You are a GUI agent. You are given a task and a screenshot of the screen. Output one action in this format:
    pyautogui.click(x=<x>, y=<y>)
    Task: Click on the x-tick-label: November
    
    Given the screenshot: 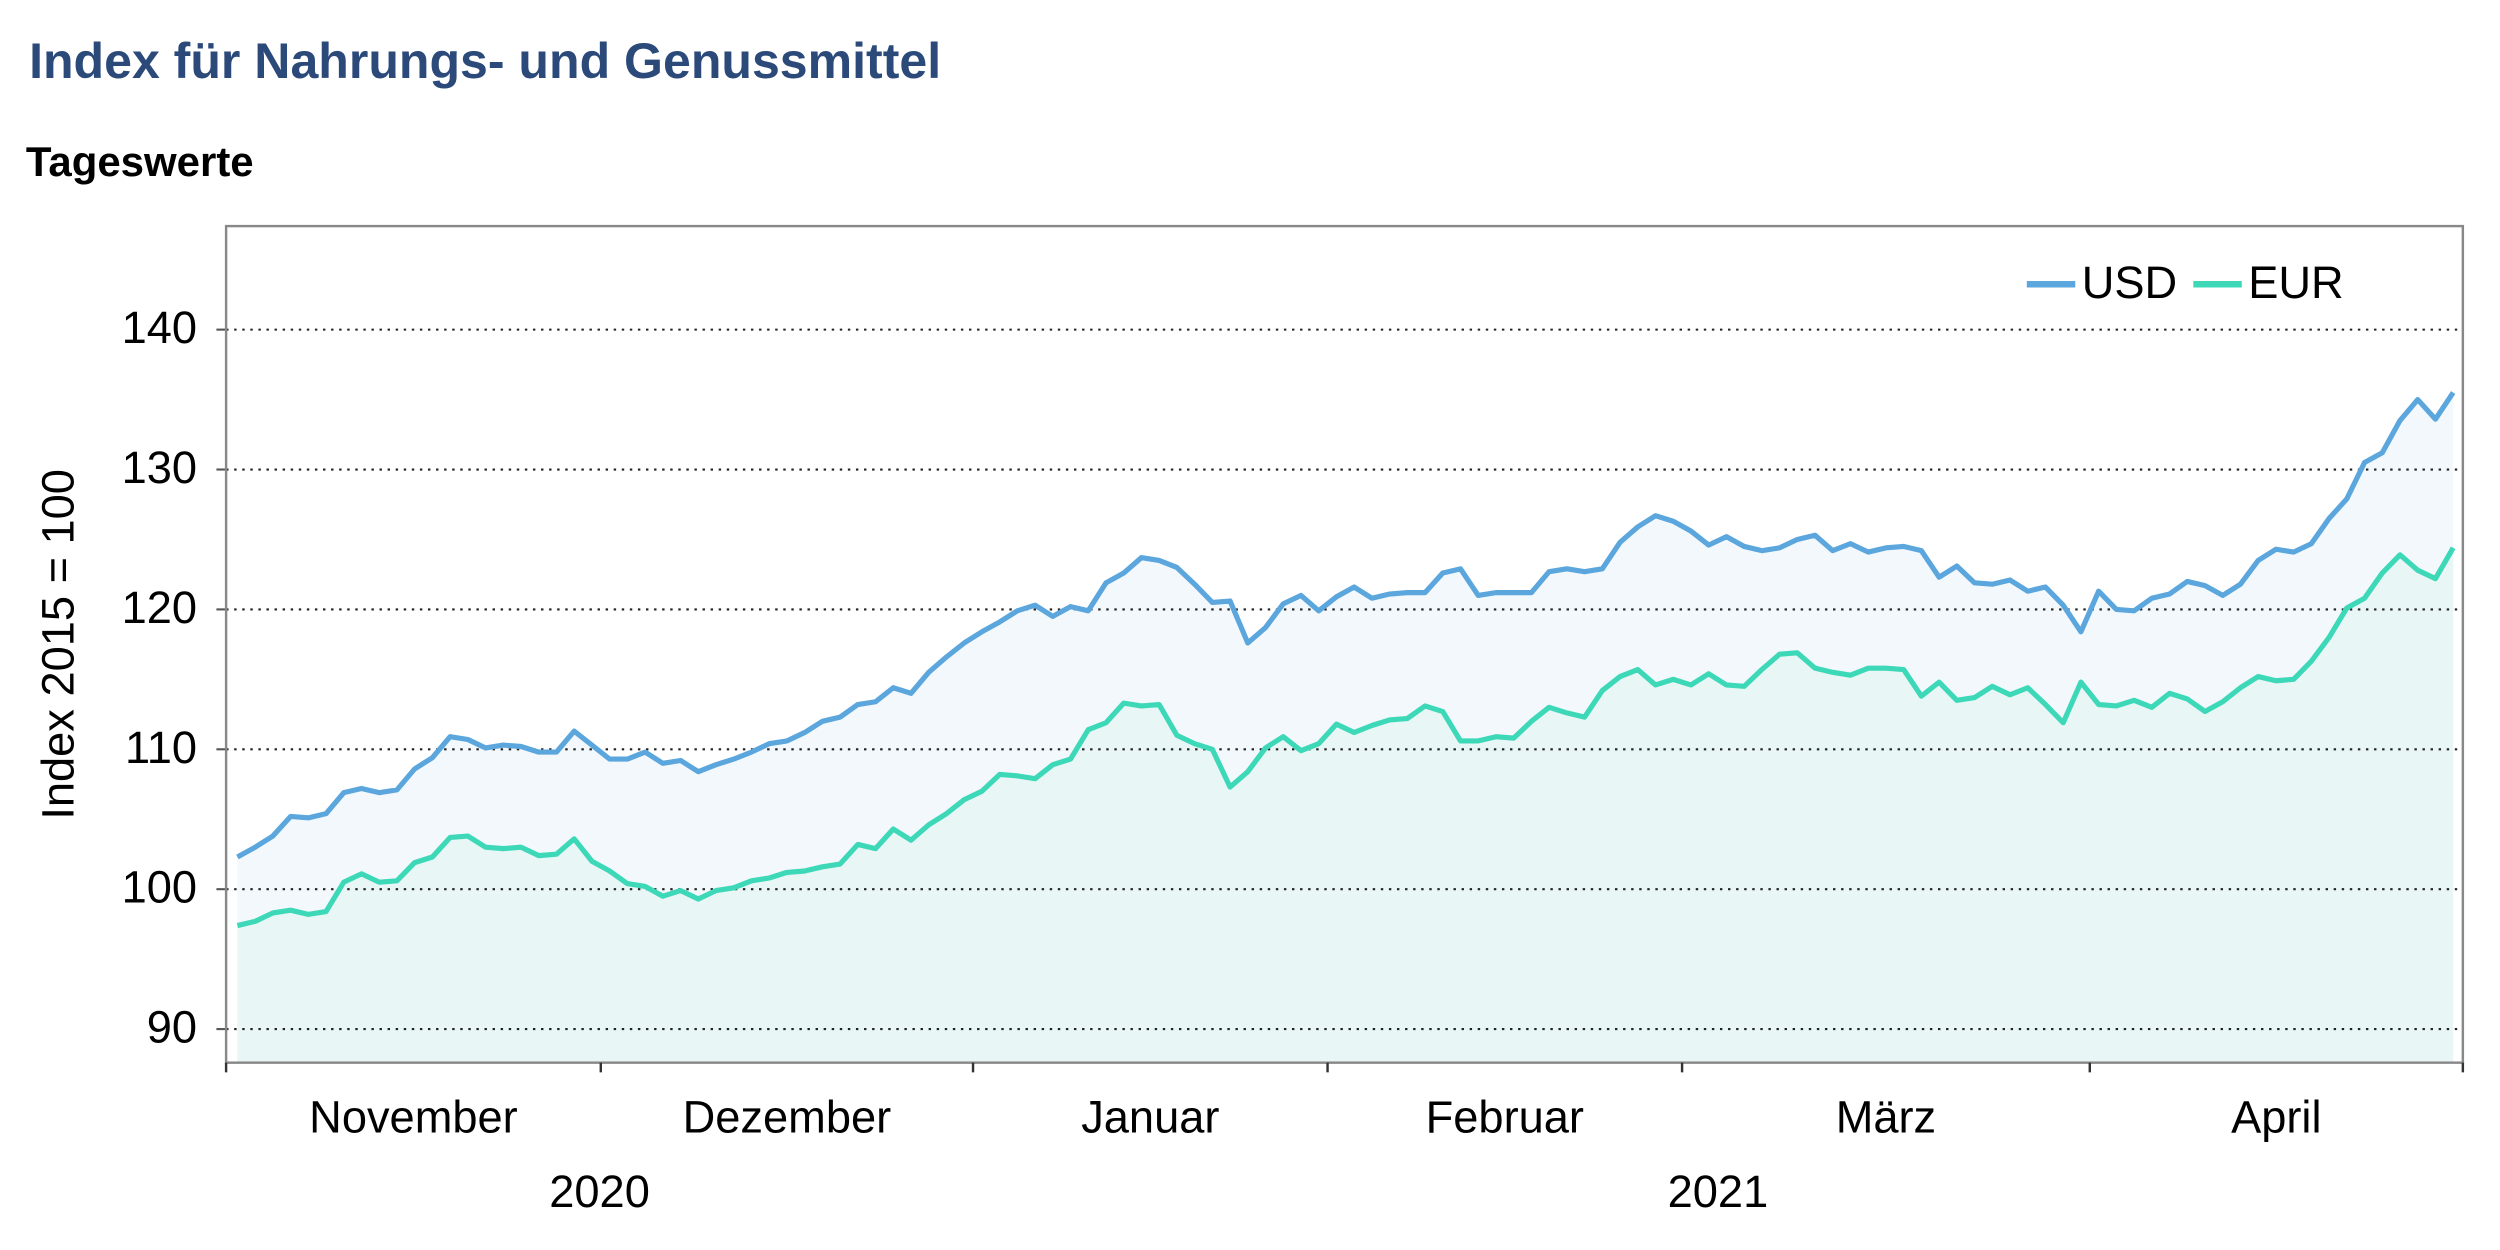 What is the action you would take?
    pyautogui.click(x=413, y=1117)
    